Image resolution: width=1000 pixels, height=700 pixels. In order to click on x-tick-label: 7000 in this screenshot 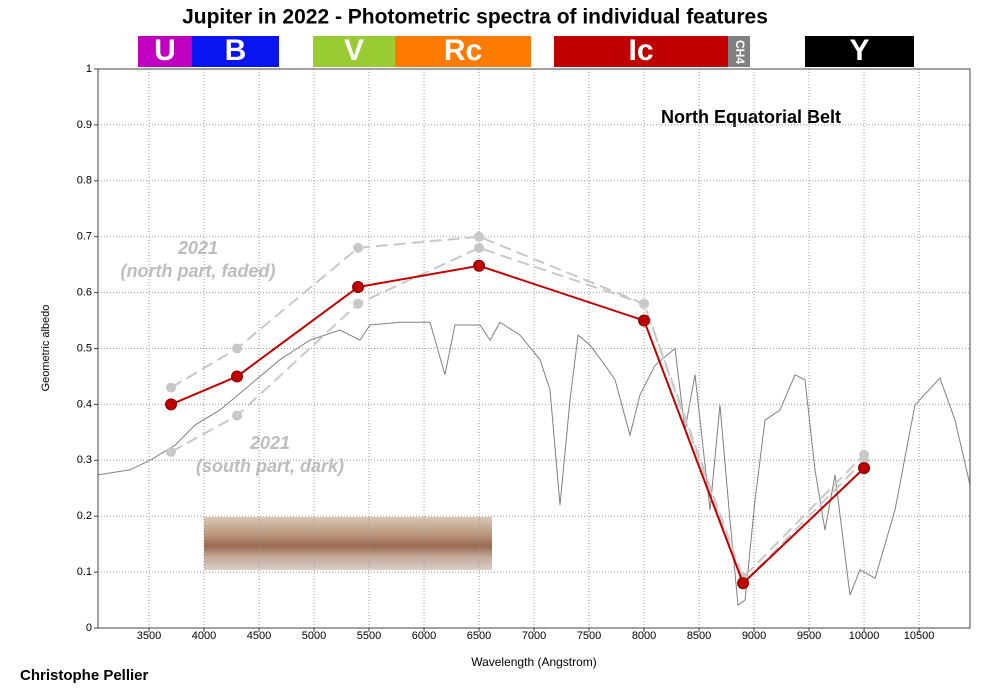, I will do `click(534, 636)`.